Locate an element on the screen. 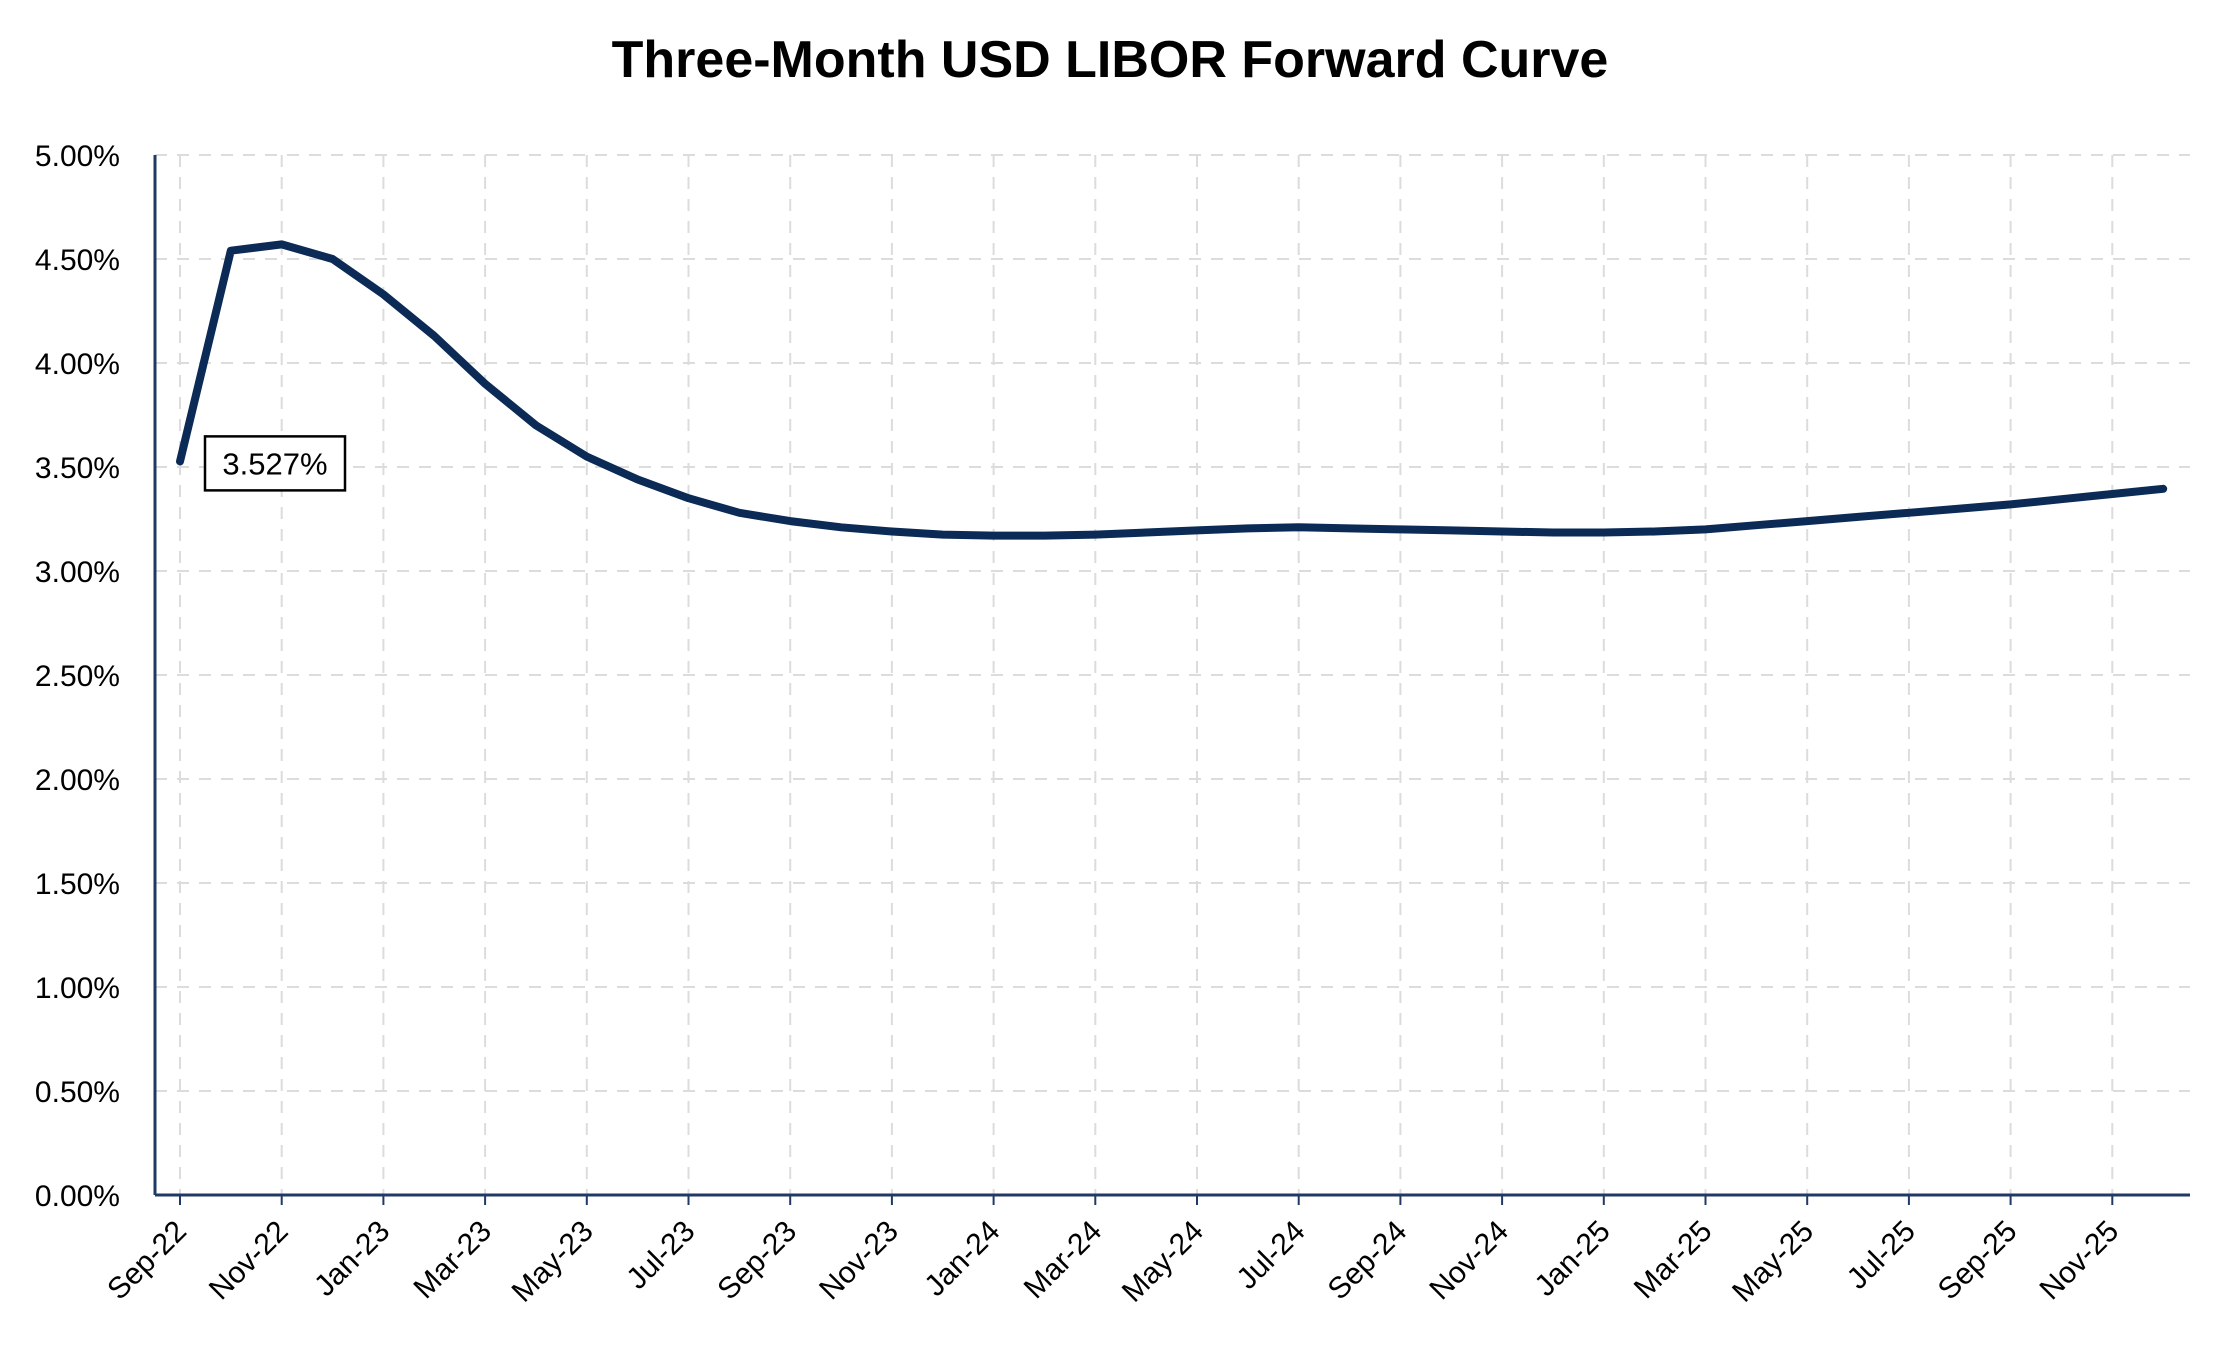 The image size is (2220, 1350). x-tick-label: May-24 is located at coordinates (1163, 1262).